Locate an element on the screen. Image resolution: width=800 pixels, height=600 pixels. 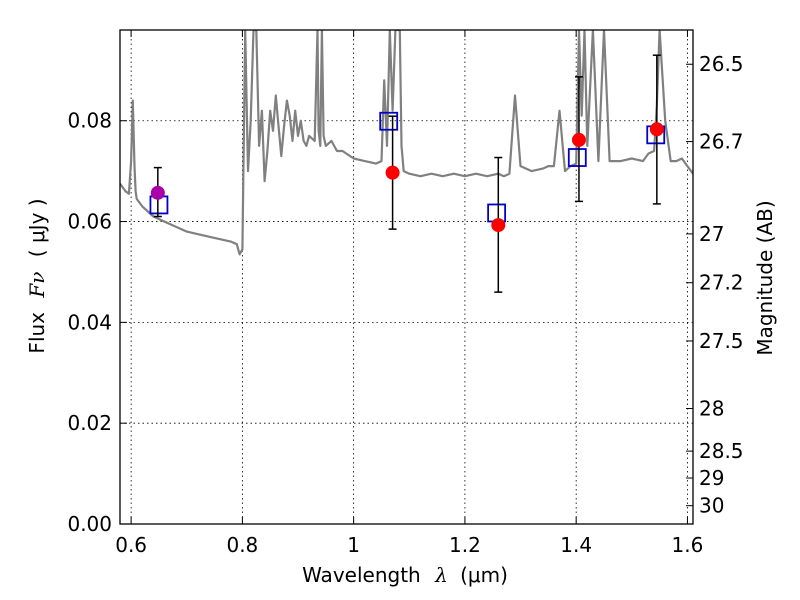
y-axis-label-prefix: Flux is located at coordinates (37, 333).